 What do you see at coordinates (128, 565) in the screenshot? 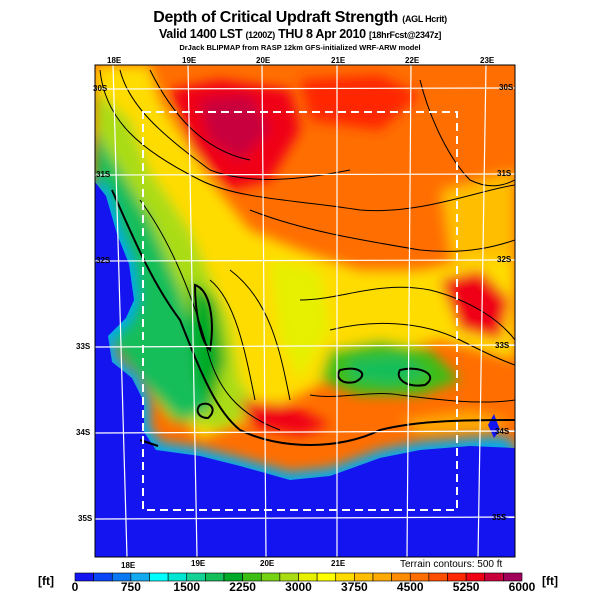
I see `lon-label-bottom: 18E` at bounding box center [128, 565].